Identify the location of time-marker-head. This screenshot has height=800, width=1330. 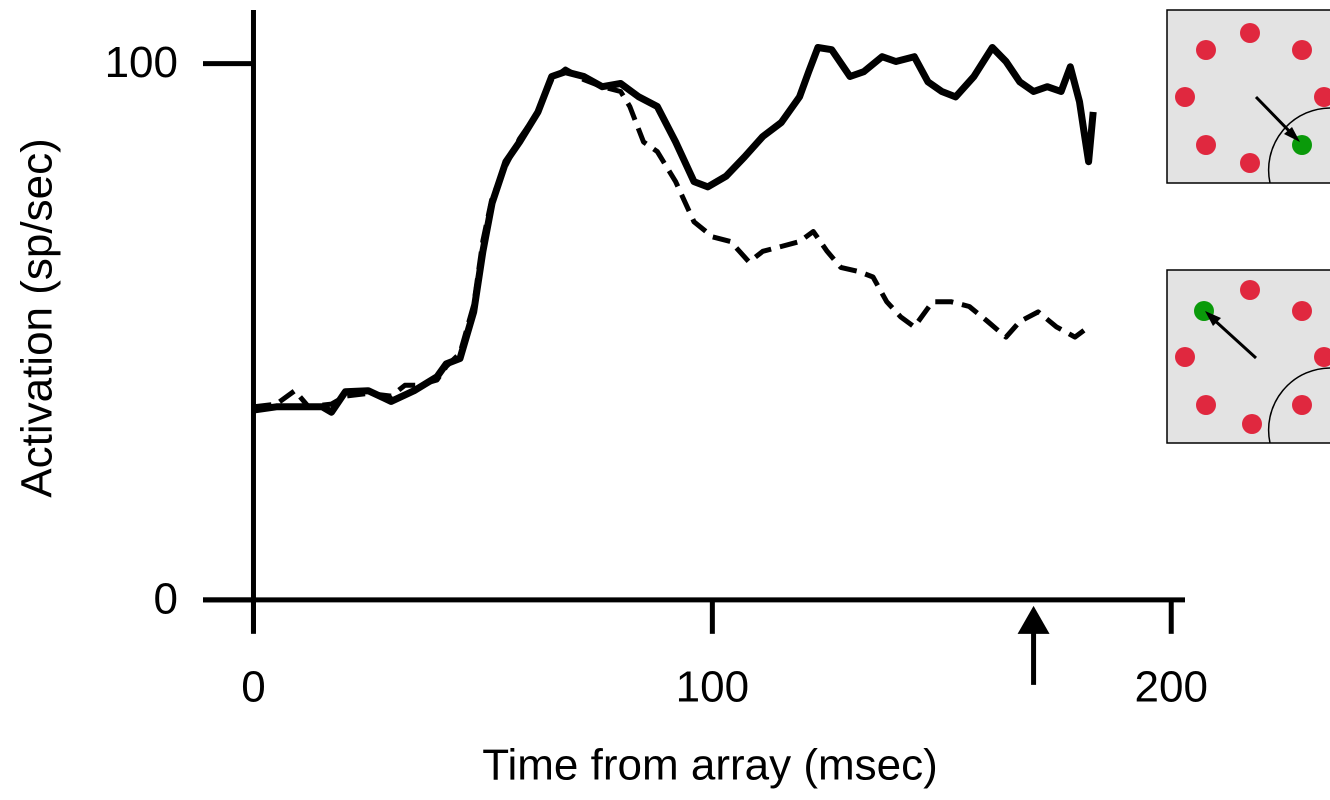
(1033, 619).